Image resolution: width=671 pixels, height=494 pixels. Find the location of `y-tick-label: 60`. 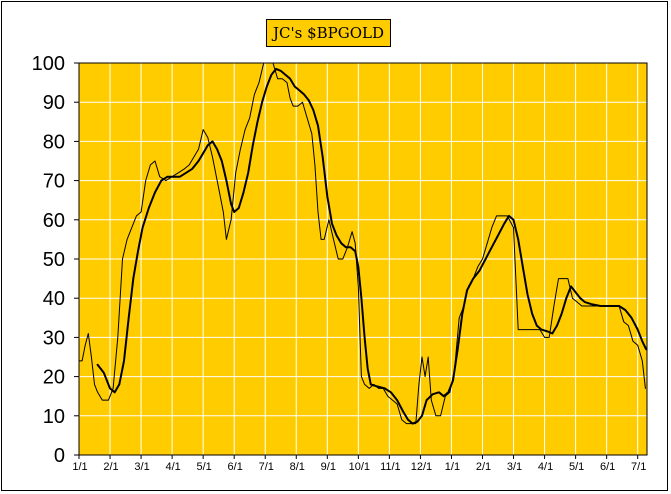

y-tick-label: 60 is located at coordinates (54, 221).